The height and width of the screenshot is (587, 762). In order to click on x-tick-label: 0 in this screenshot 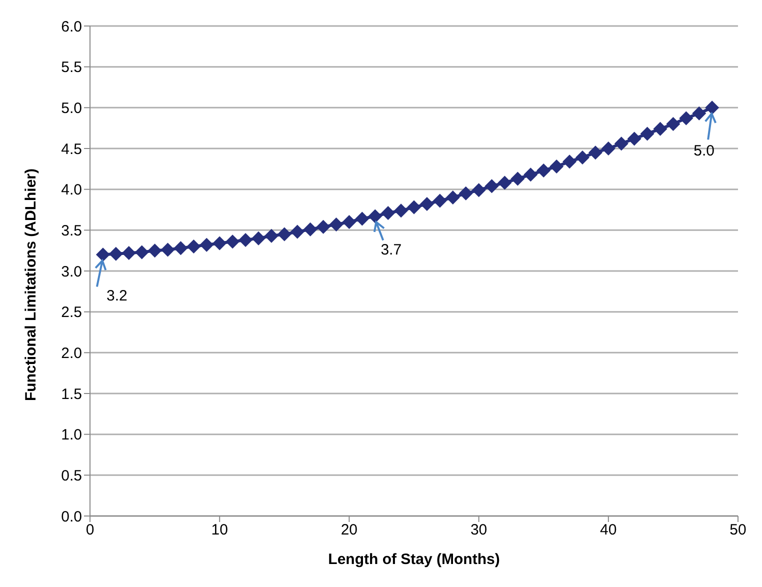, I will do `click(90, 530)`.